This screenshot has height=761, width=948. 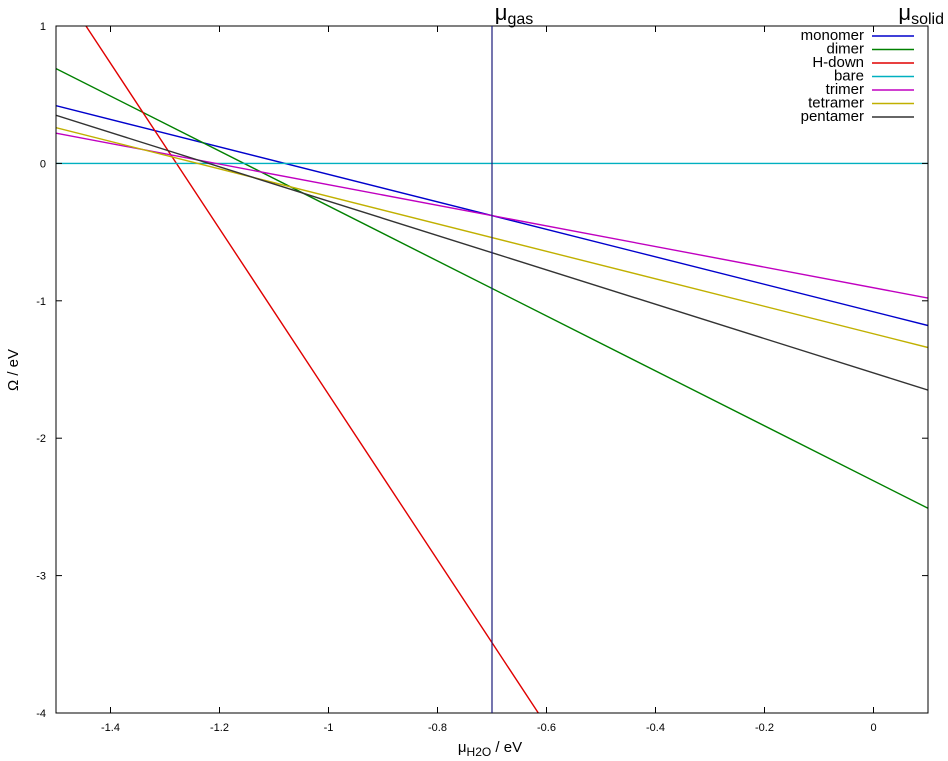 What do you see at coordinates (329, 728) in the screenshot?
I see `x-tick-label: -1` at bounding box center [329, 728].